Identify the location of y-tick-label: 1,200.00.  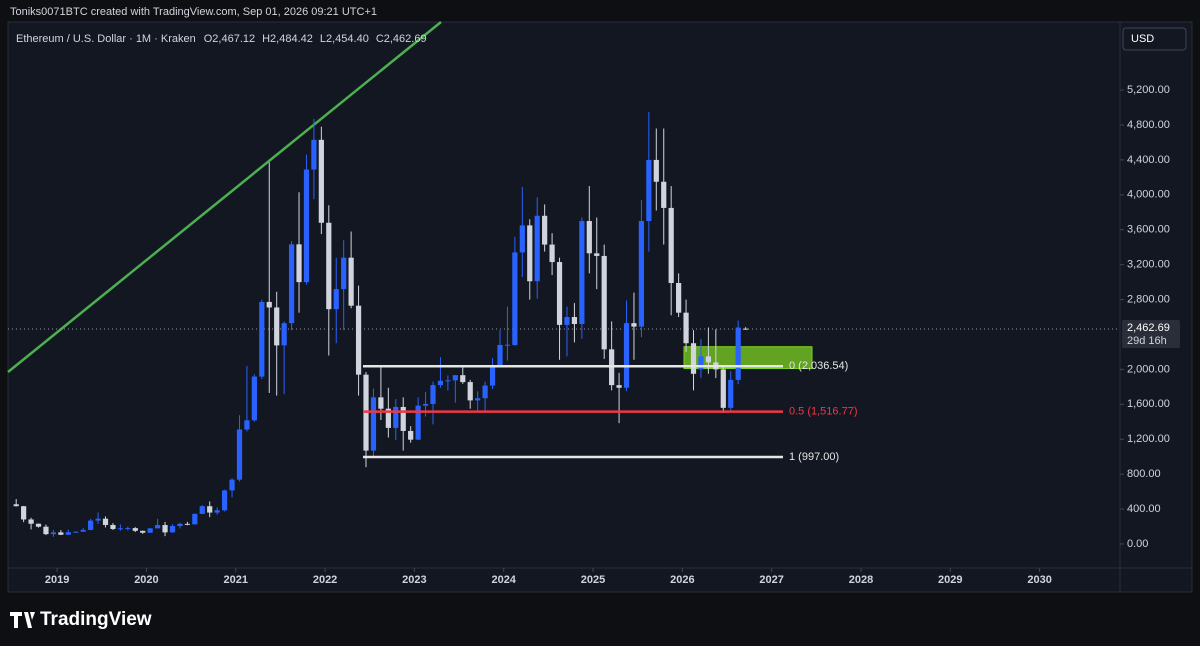
(1148, 439).